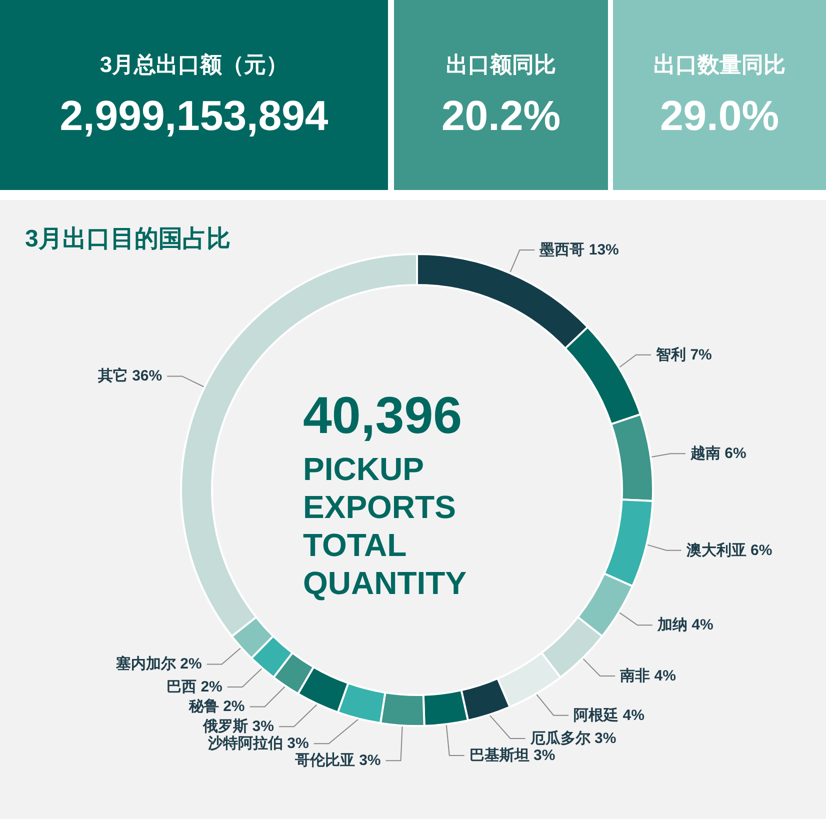 The image size is (826, 819). Describe the element at coordinates (127, 239) in the screenshot. I see `chart-title: 3月出口目的国占比` at that location.